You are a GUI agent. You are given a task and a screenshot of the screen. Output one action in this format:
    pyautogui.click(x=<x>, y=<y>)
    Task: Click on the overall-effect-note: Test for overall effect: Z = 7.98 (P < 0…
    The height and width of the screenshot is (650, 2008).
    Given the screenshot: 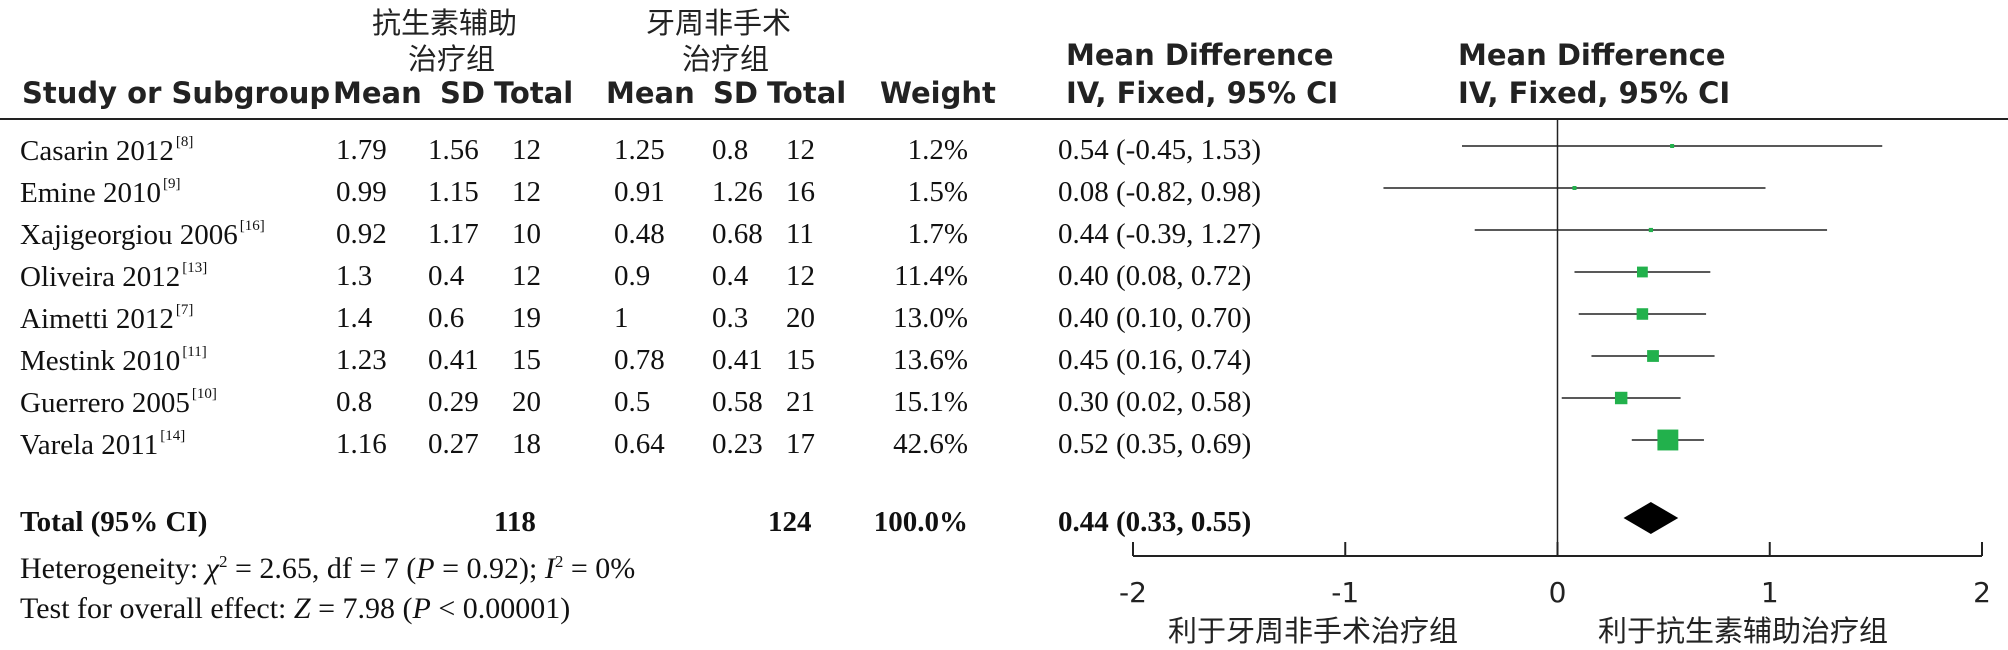 What is the action you would take?
    pyautogui.click(x=295, y=608)
    